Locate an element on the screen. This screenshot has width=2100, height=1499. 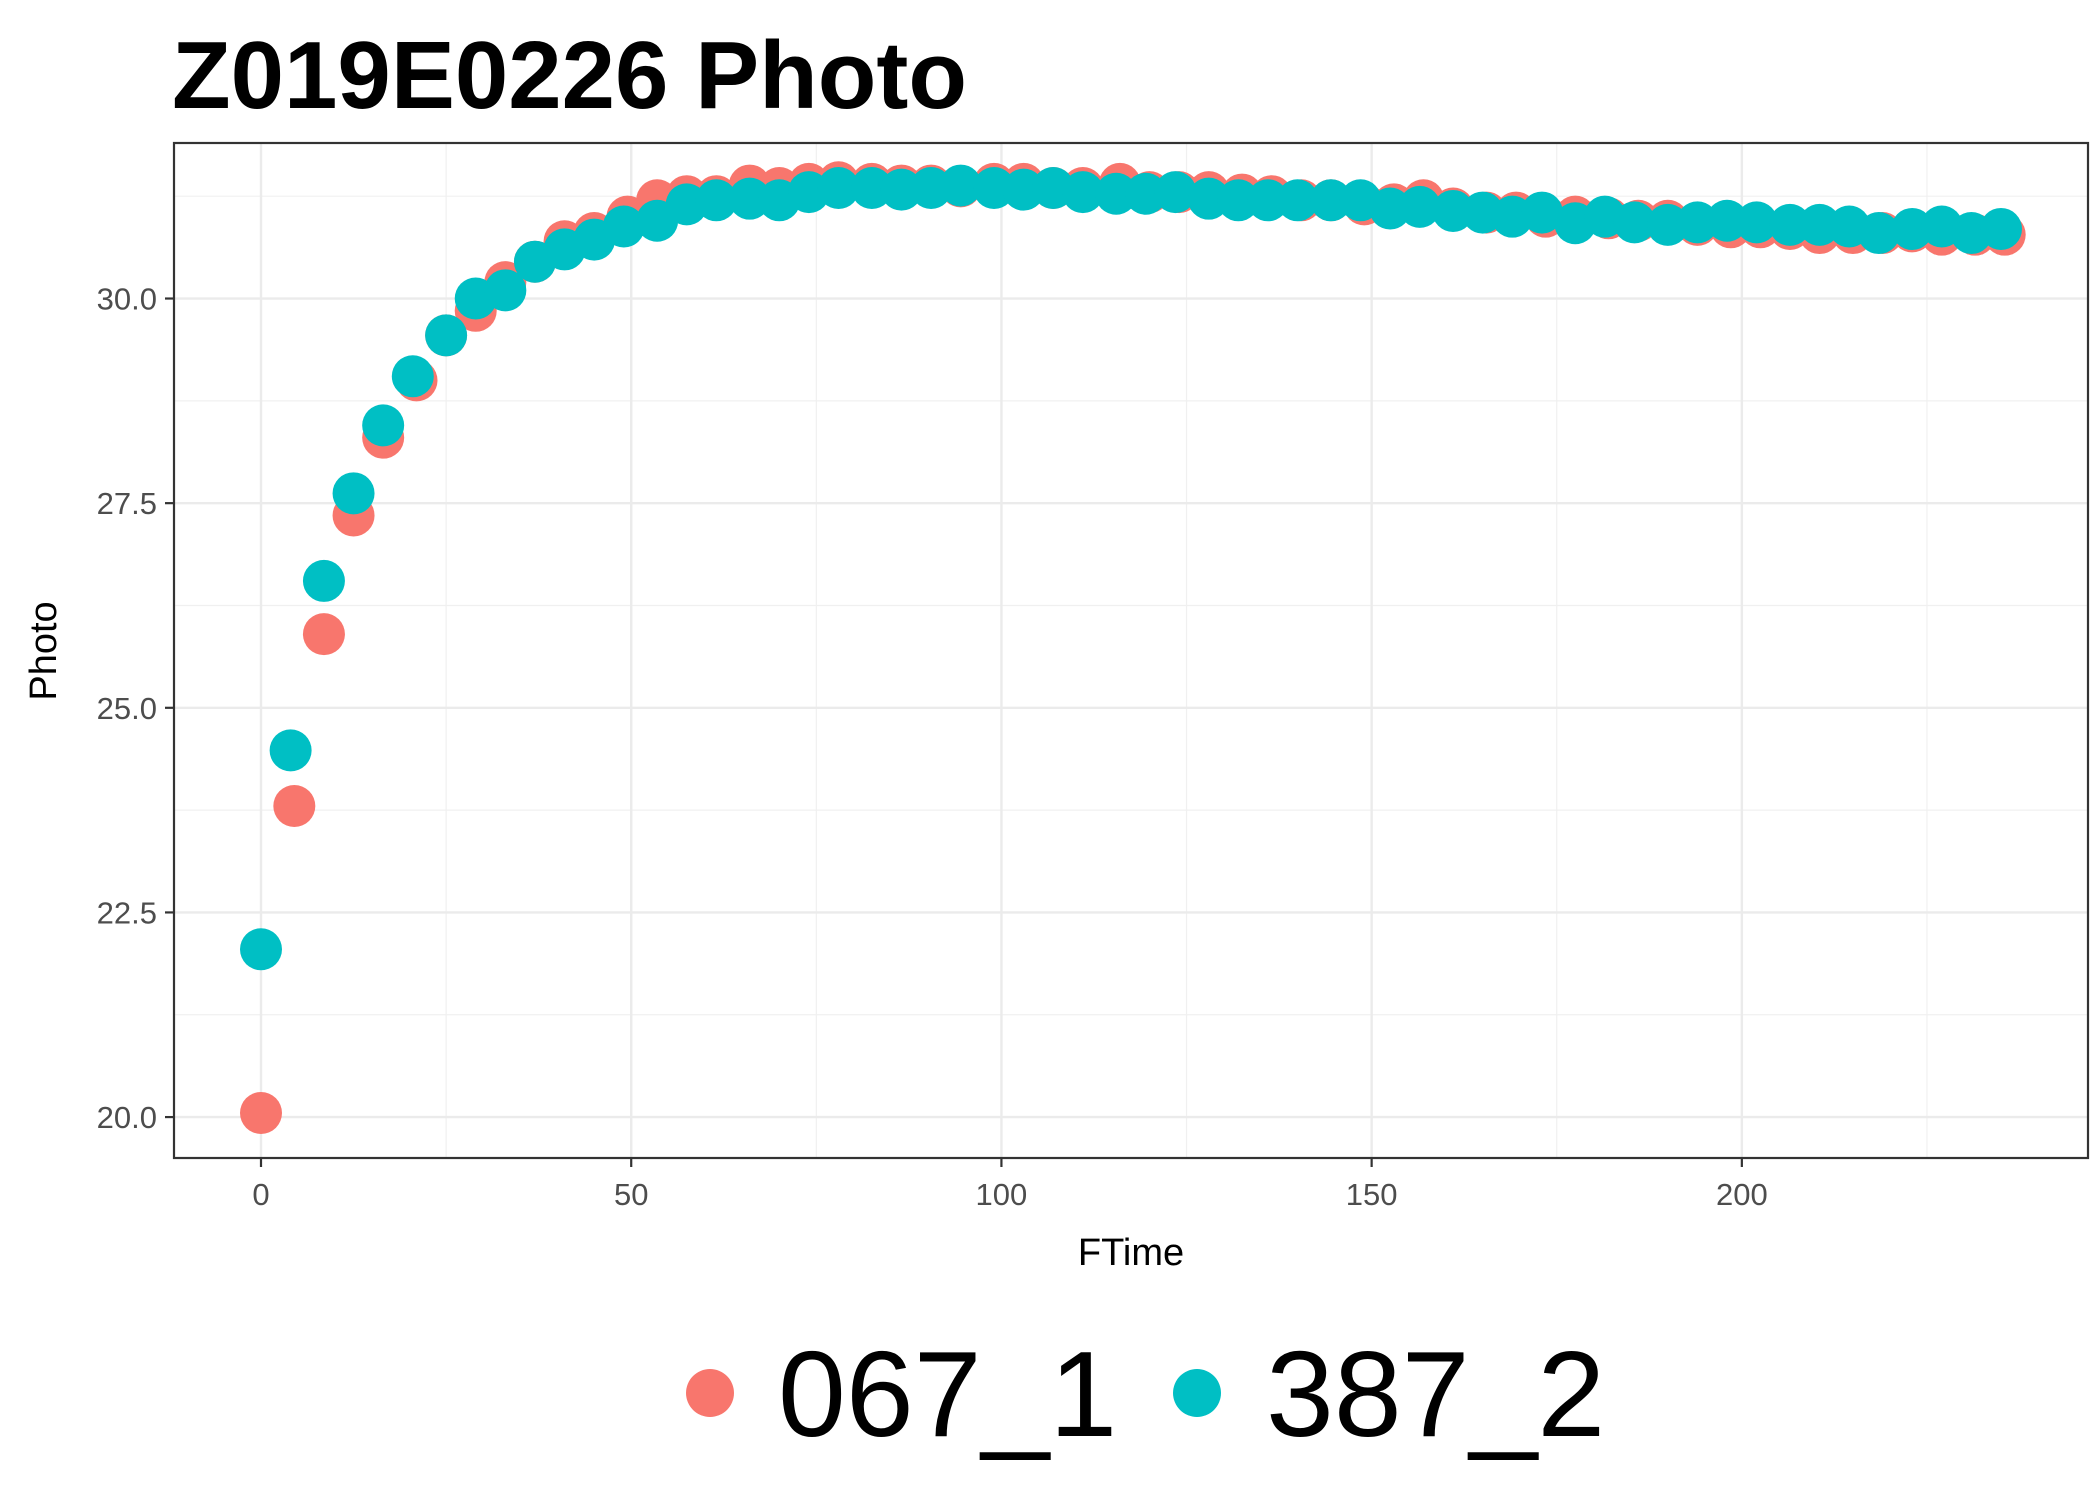
x-tick-label: 50 is located at coordinates (631, 1194).